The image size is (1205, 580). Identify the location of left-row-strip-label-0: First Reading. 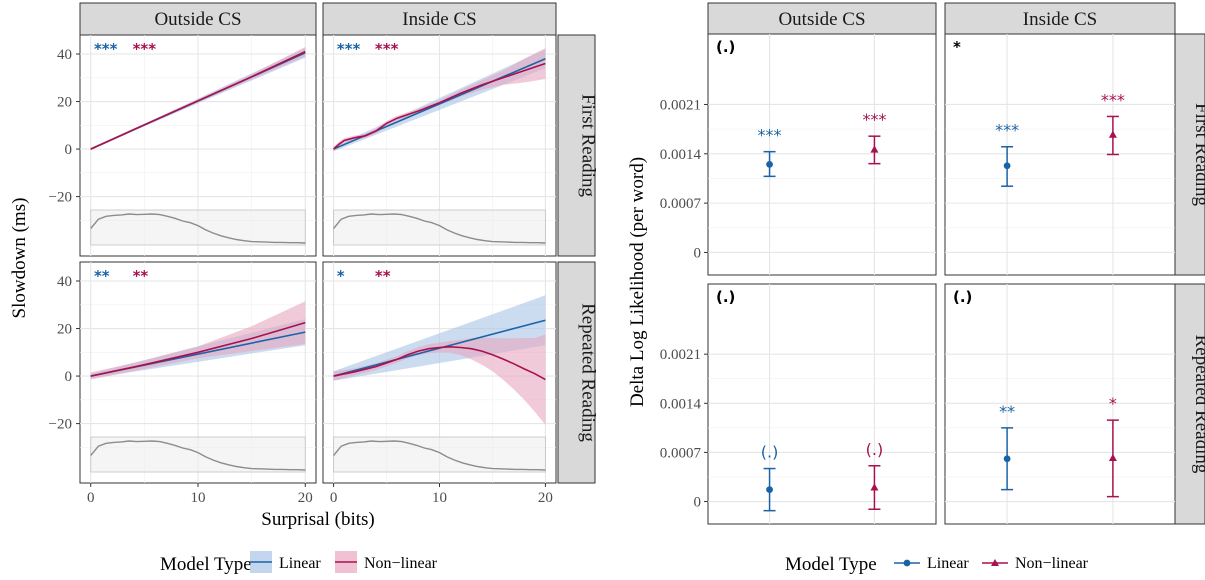
(588, 145).